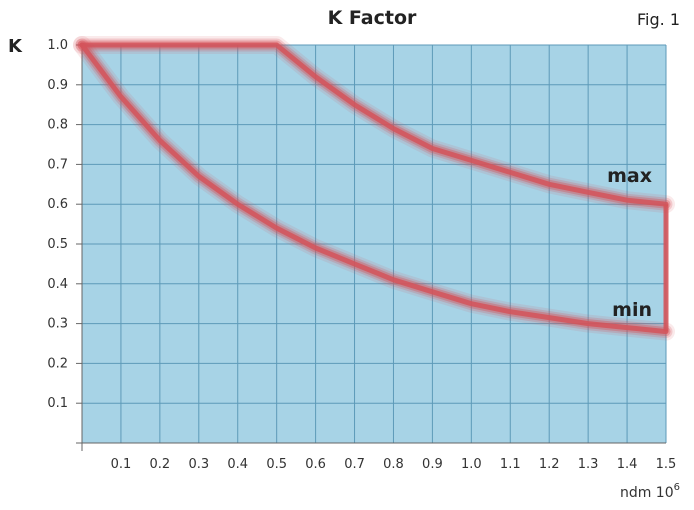  Describe the element at coordinates (57, 284) in the screenshot. I see `y-tick-label: 0.4` at that location.